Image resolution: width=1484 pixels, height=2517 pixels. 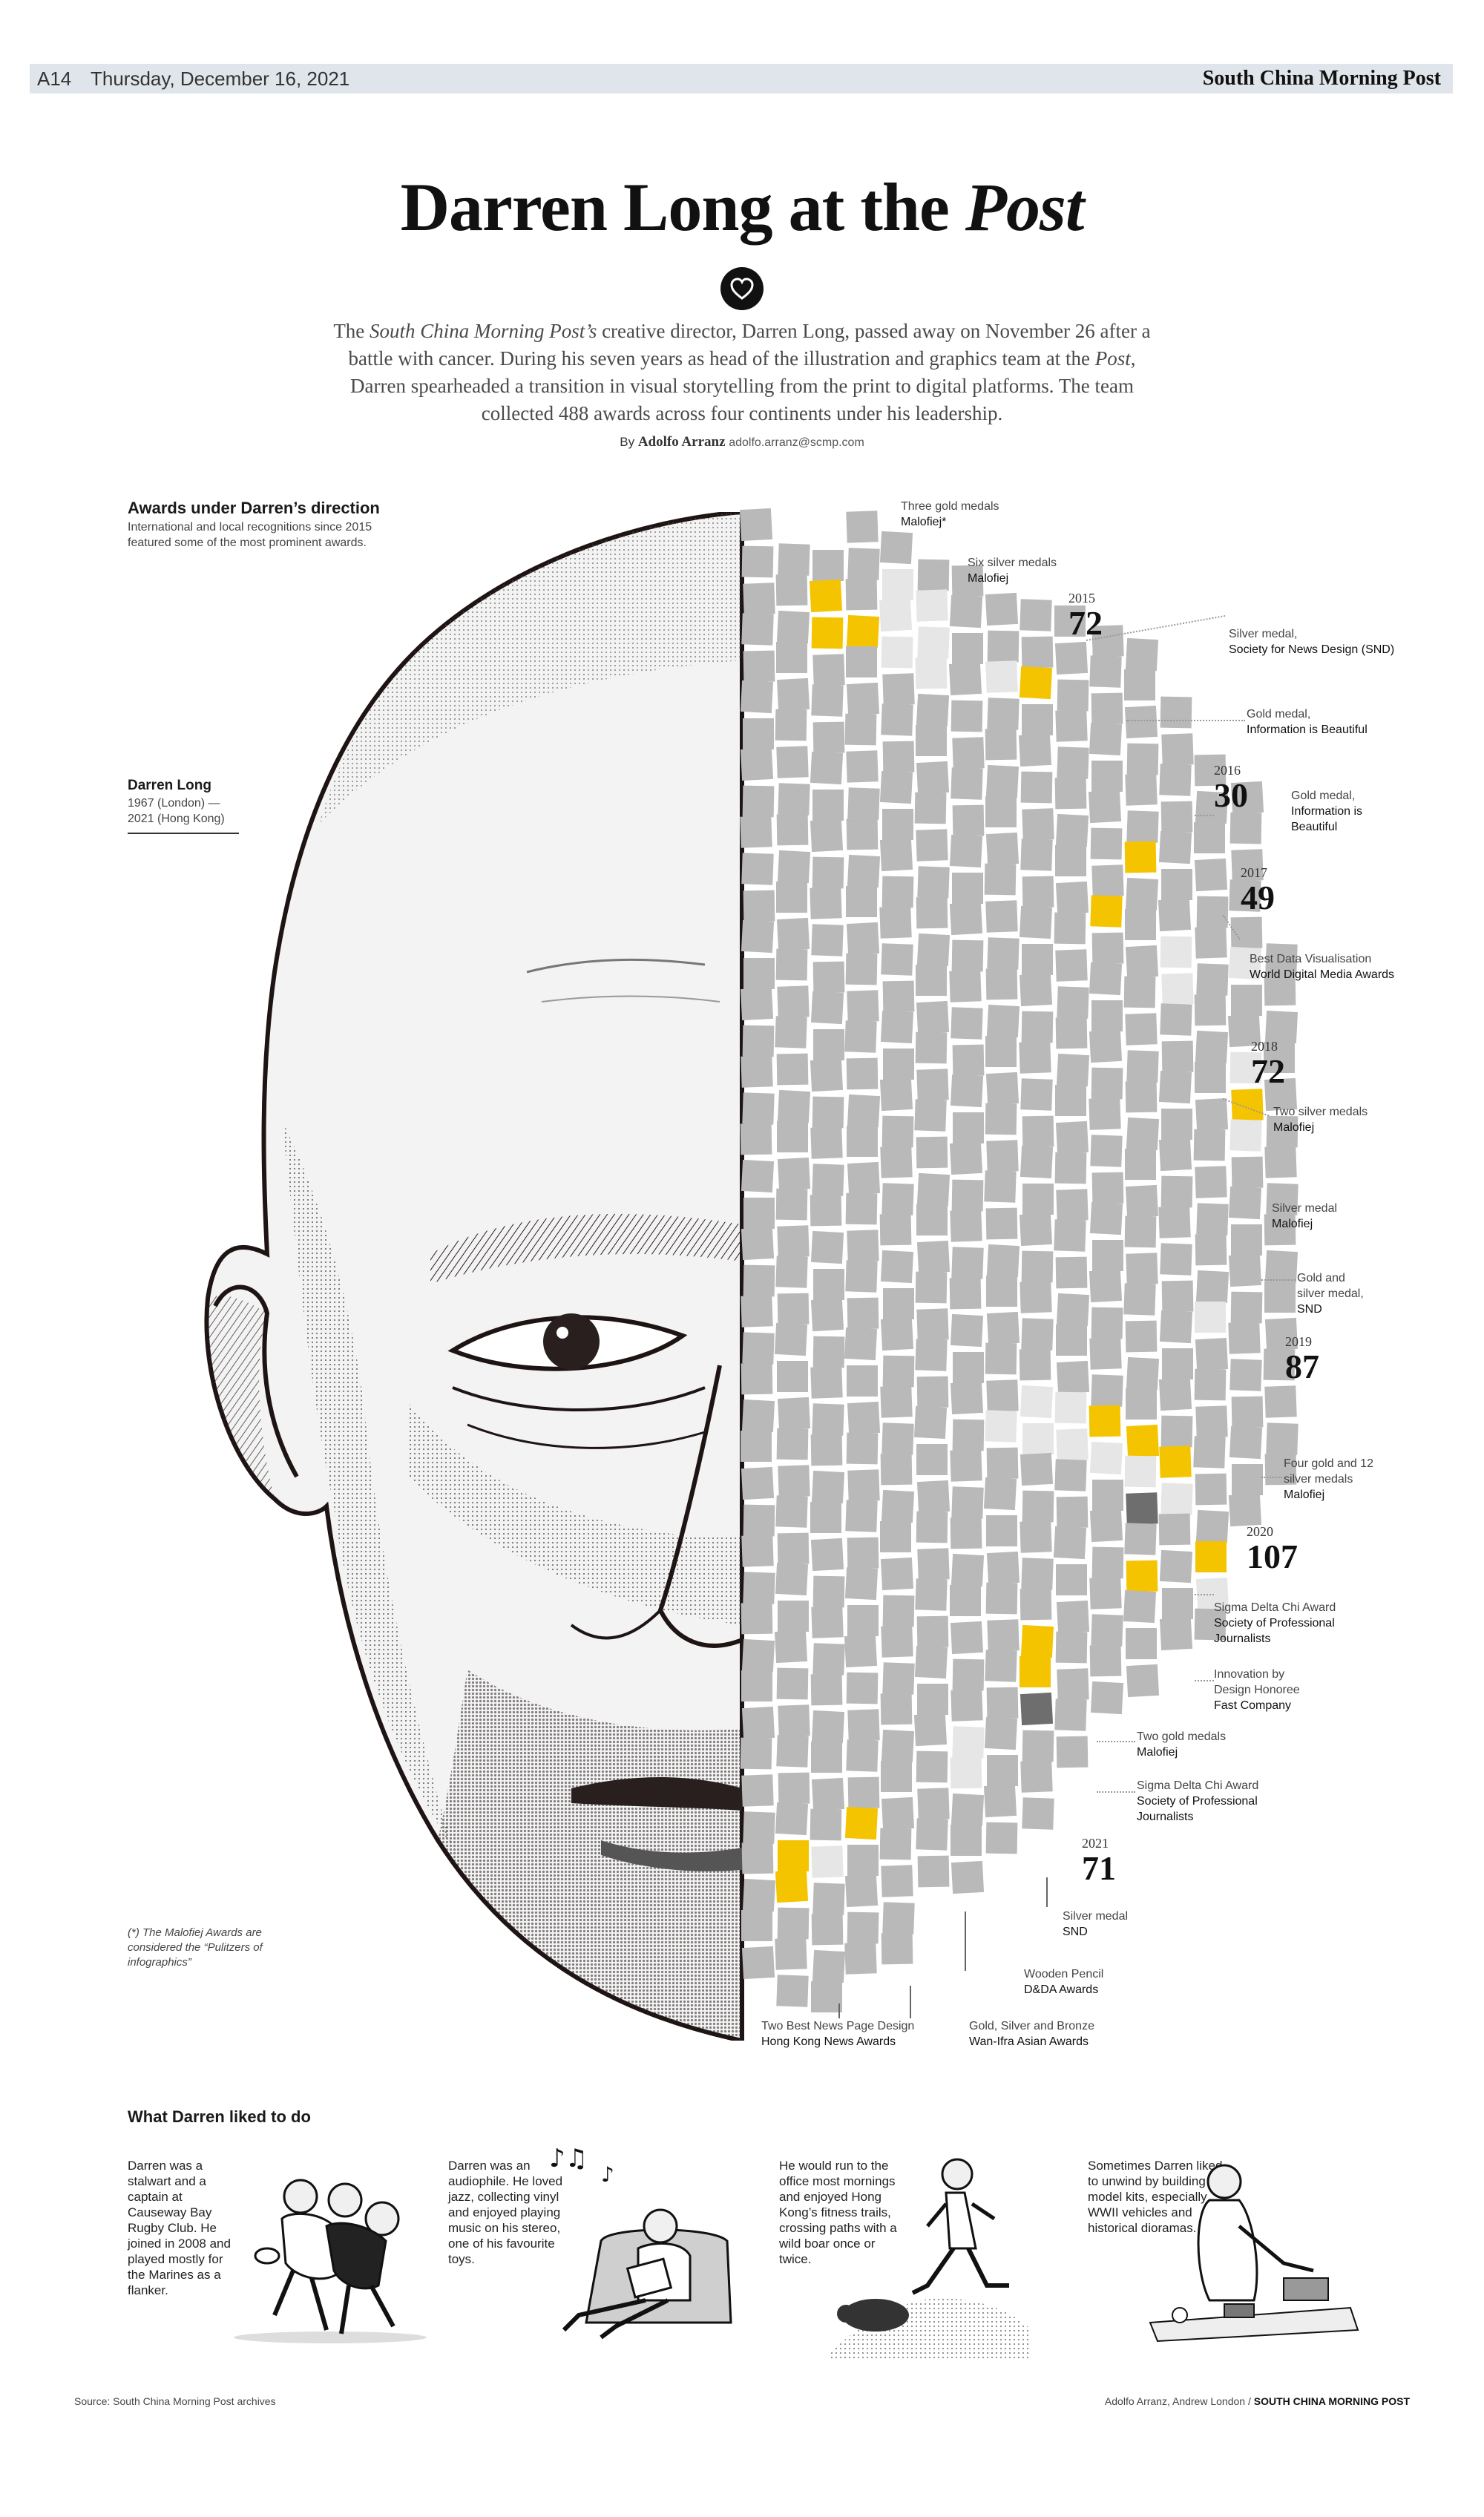 I want to click on ann-line1: Two silver medals, so click(x=1320, y=1112).